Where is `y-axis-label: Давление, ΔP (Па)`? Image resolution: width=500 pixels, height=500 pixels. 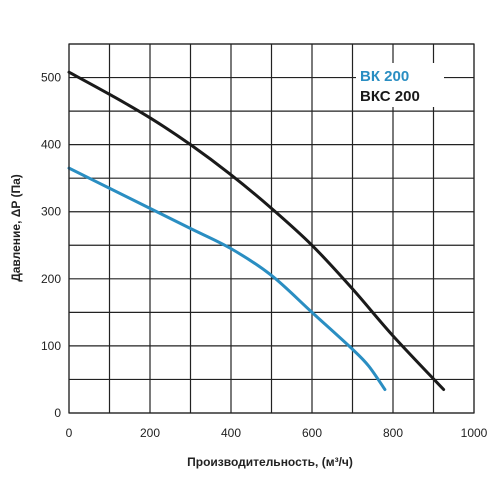 y-axis-label: Давление, ΔP (Па) is located at coordinates (16, 228).